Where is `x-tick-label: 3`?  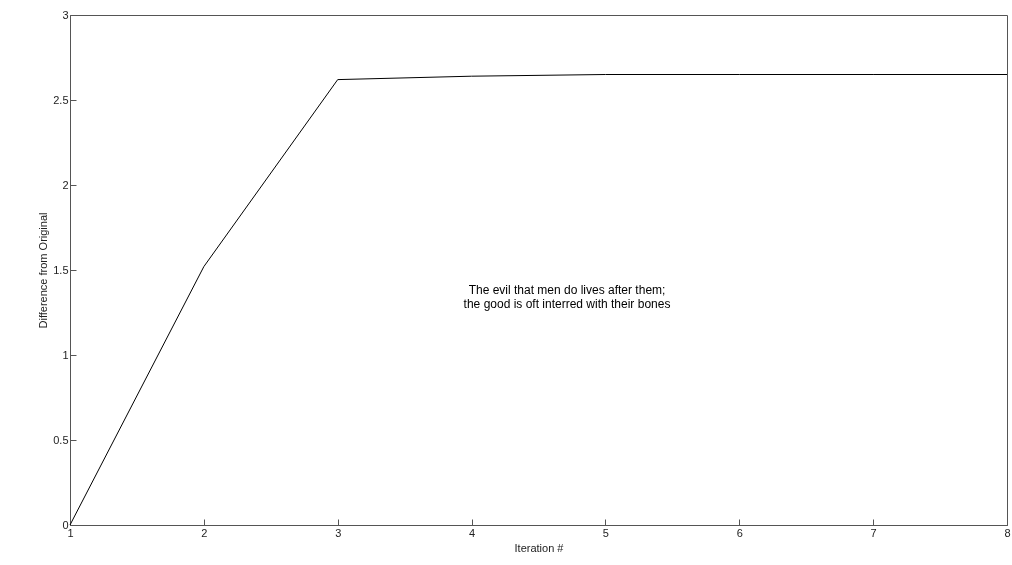 x-tick-label: 3 is located at coordinates (338, 532).